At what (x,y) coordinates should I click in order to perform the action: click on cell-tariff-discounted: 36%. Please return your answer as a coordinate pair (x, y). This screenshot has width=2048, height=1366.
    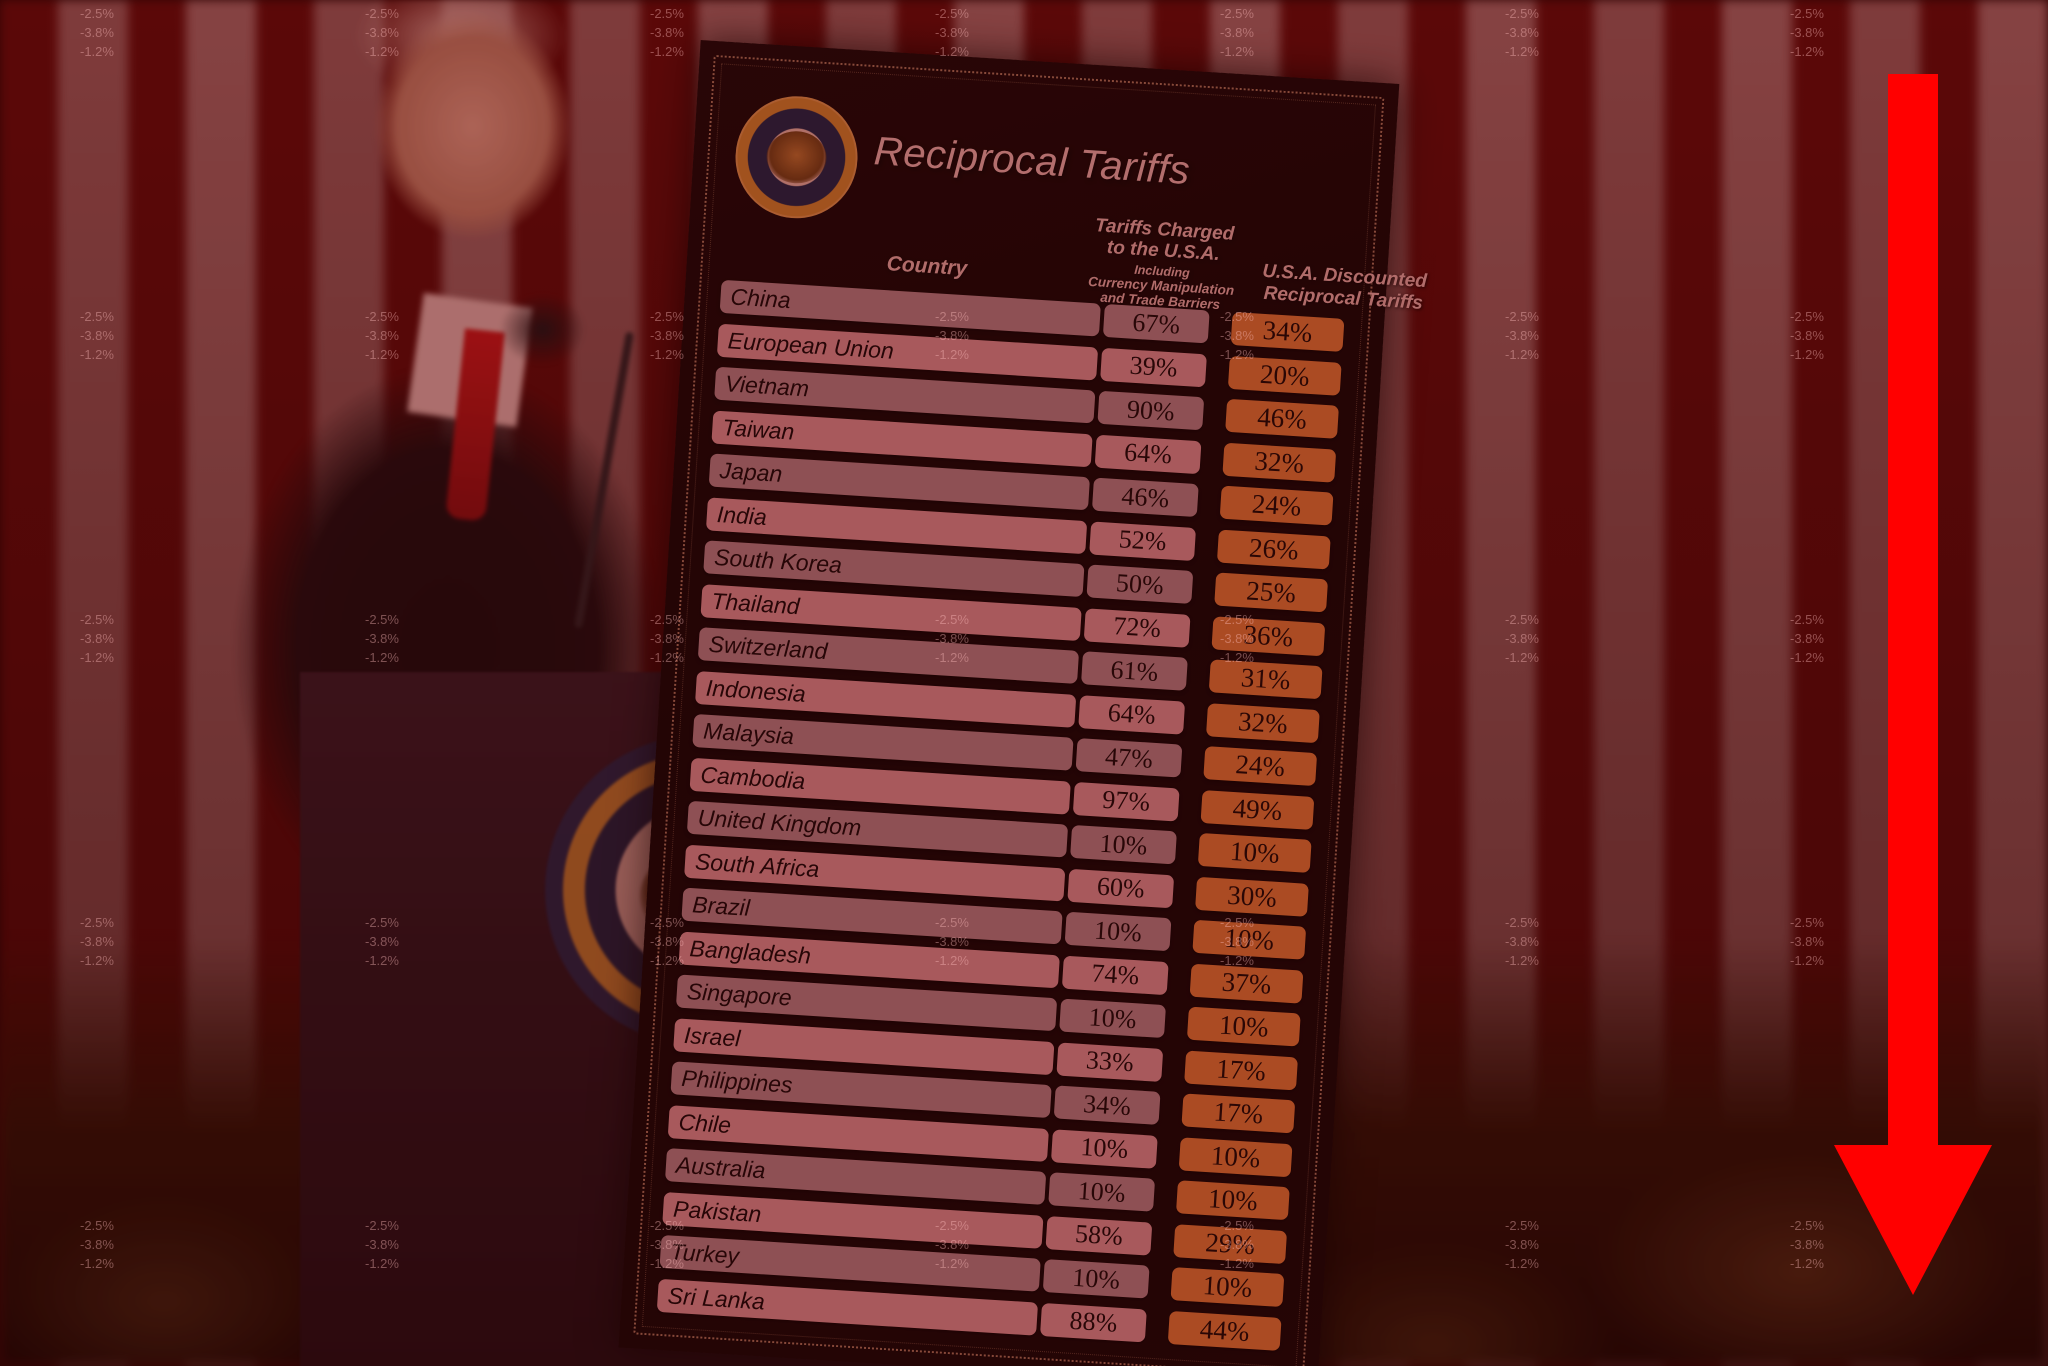
    Looking at the image, I should click on (1268, 635).